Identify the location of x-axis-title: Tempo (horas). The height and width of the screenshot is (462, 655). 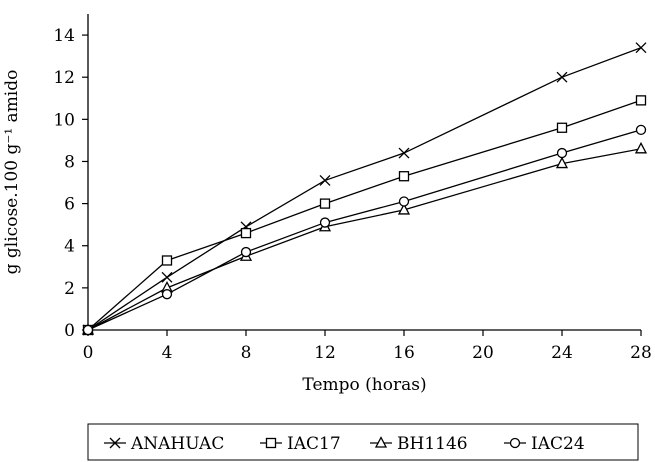
(364, 385).